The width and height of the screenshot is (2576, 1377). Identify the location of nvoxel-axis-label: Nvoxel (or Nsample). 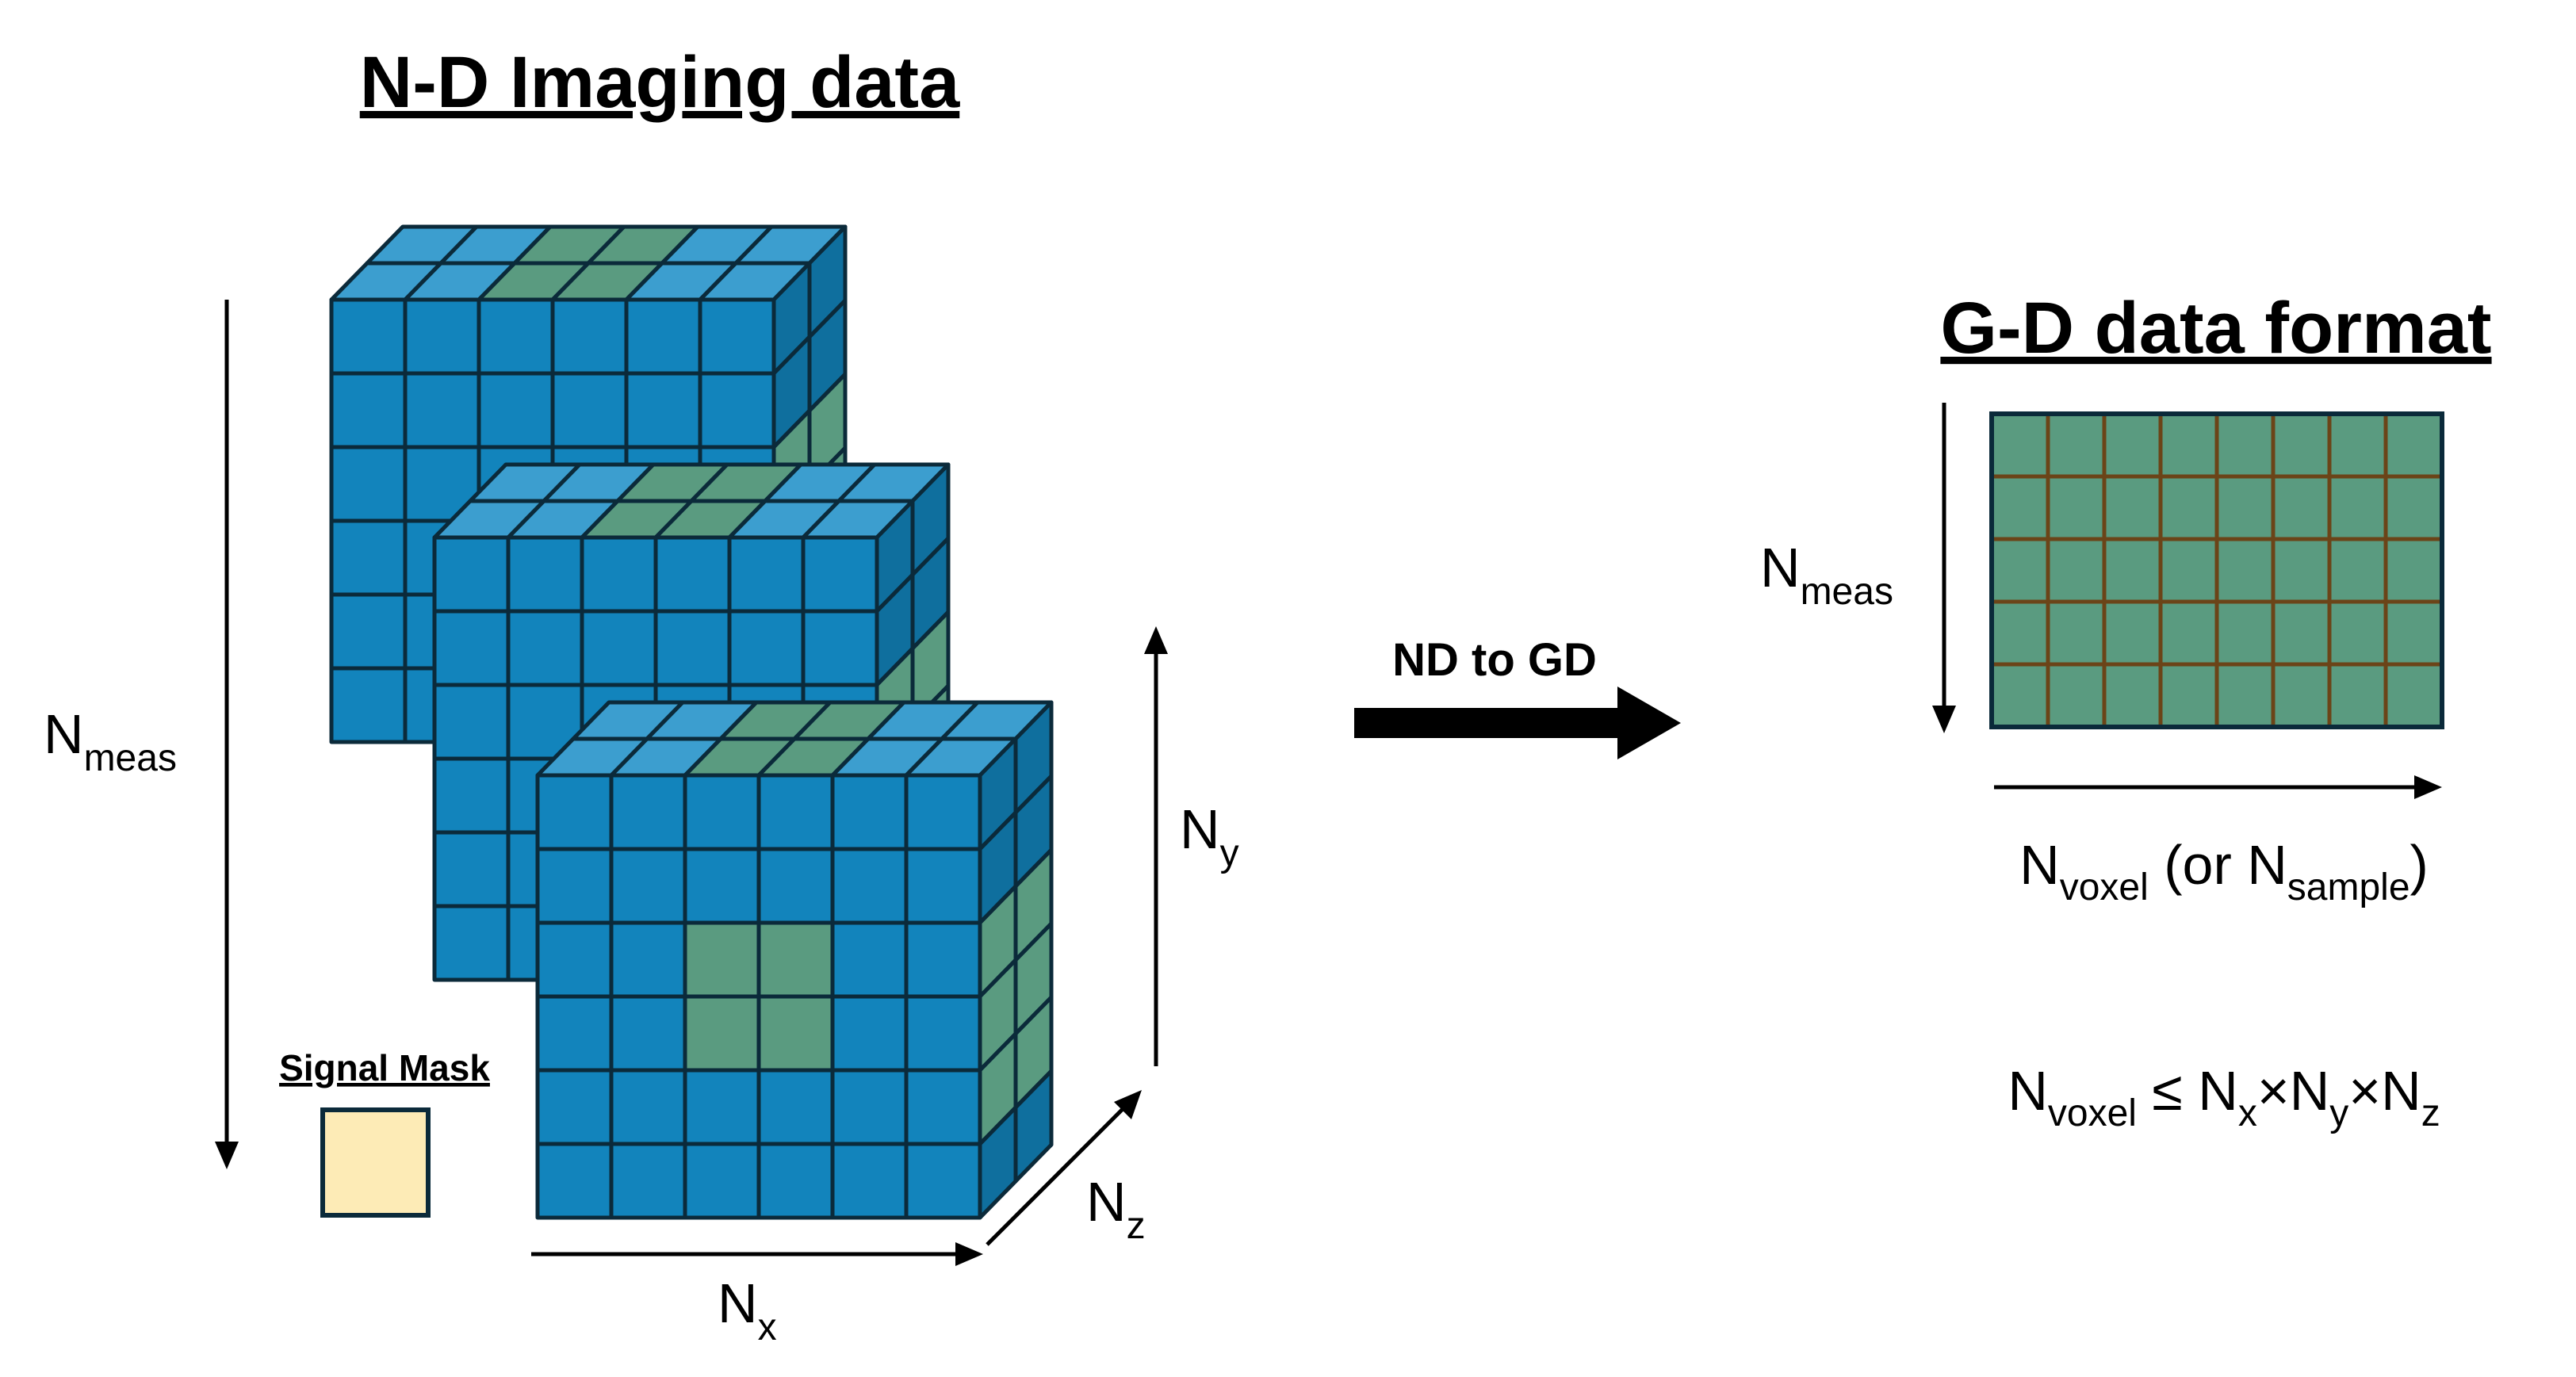
(2224, 871).